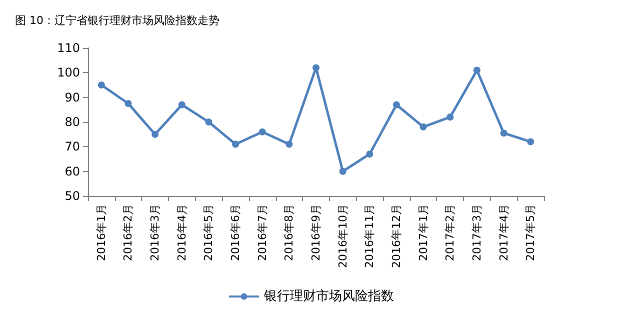 The width and height of the screenshot is (622, 322). Describe the element at coordinates (450, 232) in the screenshot. I see `x-tick-label: 2017年2月` at that location.